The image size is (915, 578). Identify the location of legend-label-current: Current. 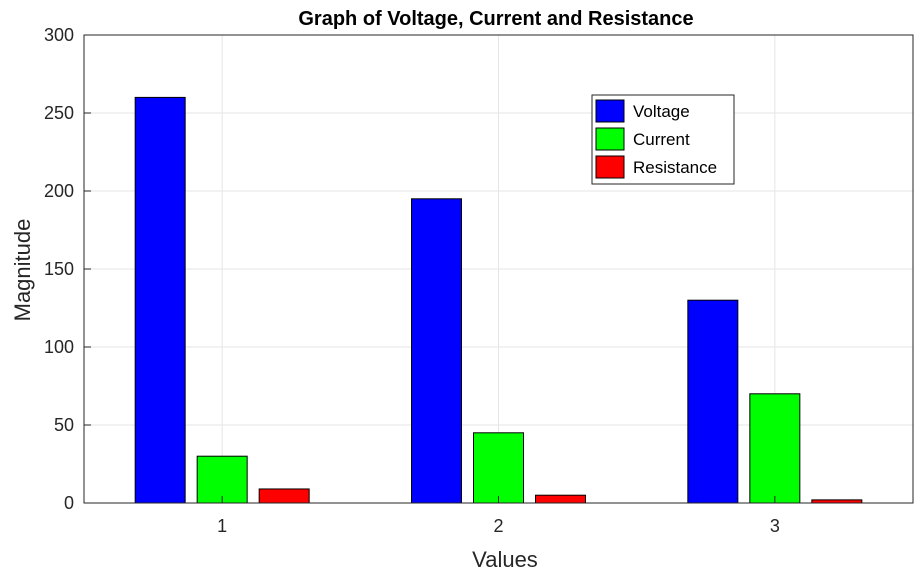
(661, 139).